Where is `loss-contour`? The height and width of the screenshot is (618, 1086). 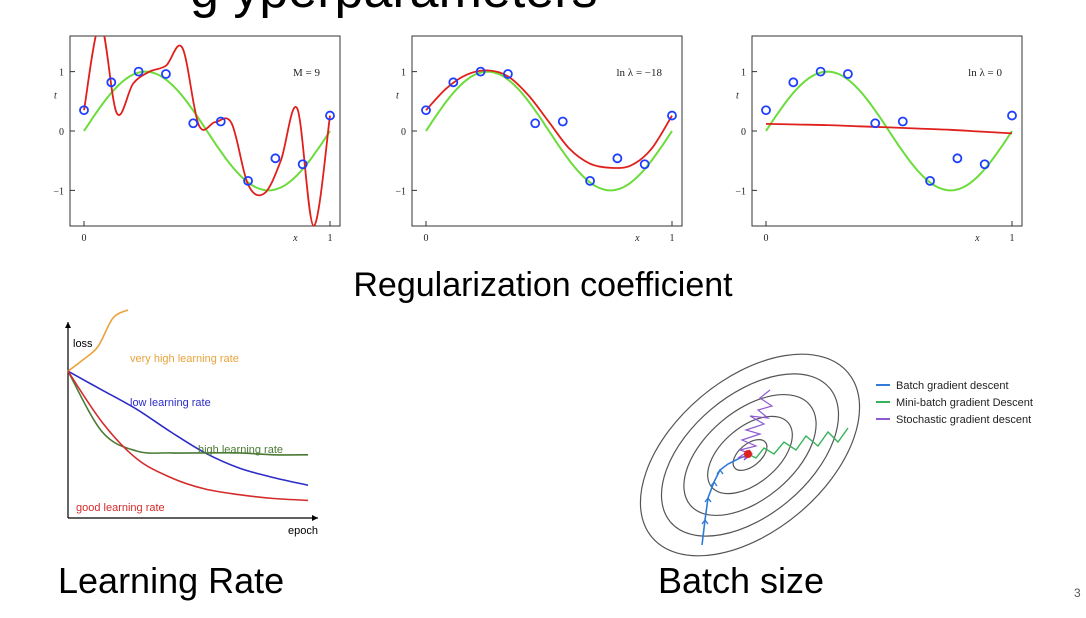
loss-contour is located at coordinates (750, 455).